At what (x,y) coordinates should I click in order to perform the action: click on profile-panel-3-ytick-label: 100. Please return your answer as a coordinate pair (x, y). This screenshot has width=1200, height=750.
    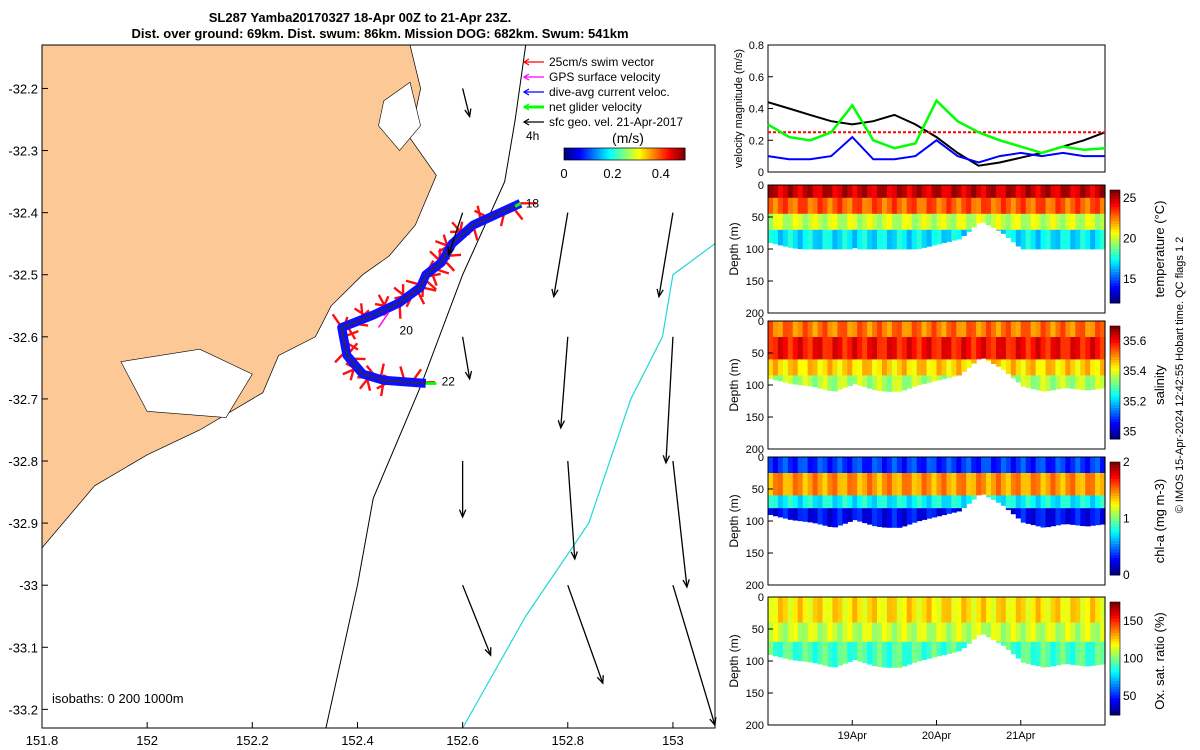
    Looking at the image, I should click on (755, 522).